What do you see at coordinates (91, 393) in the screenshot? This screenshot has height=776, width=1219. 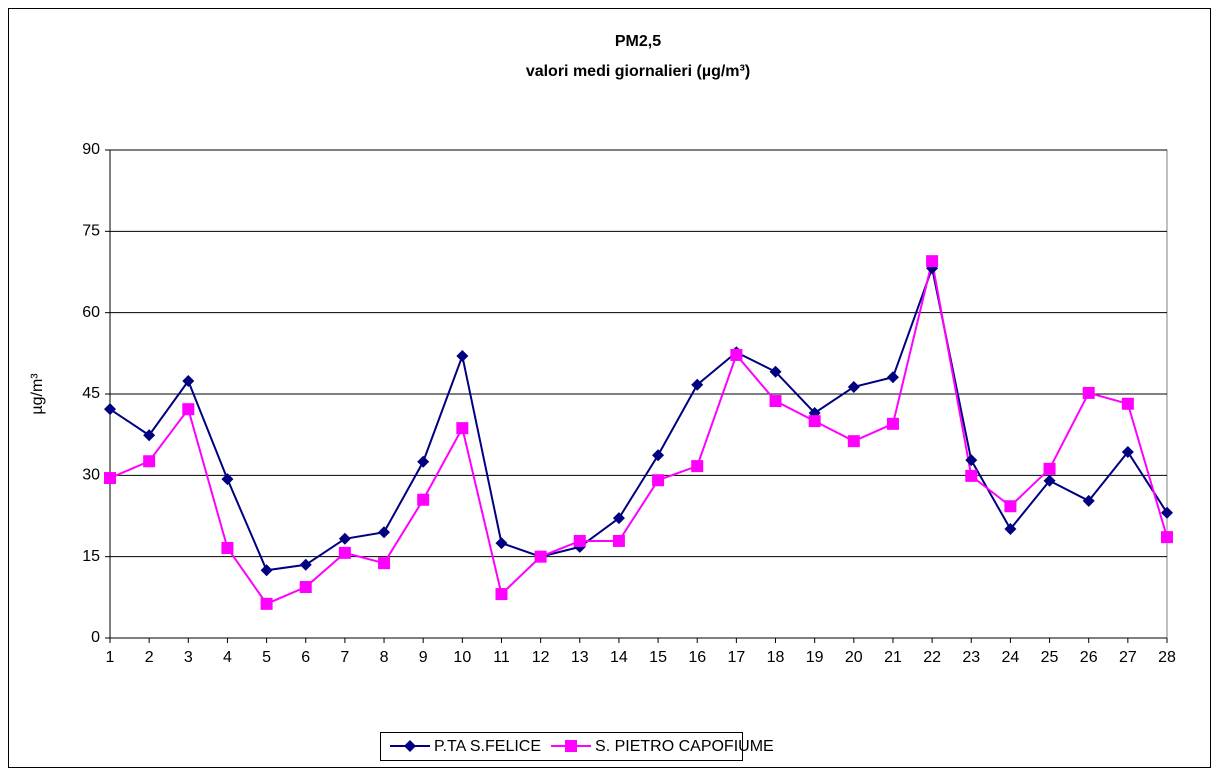 I see `y-tick-label: 45` at bounding box center [91, 393].